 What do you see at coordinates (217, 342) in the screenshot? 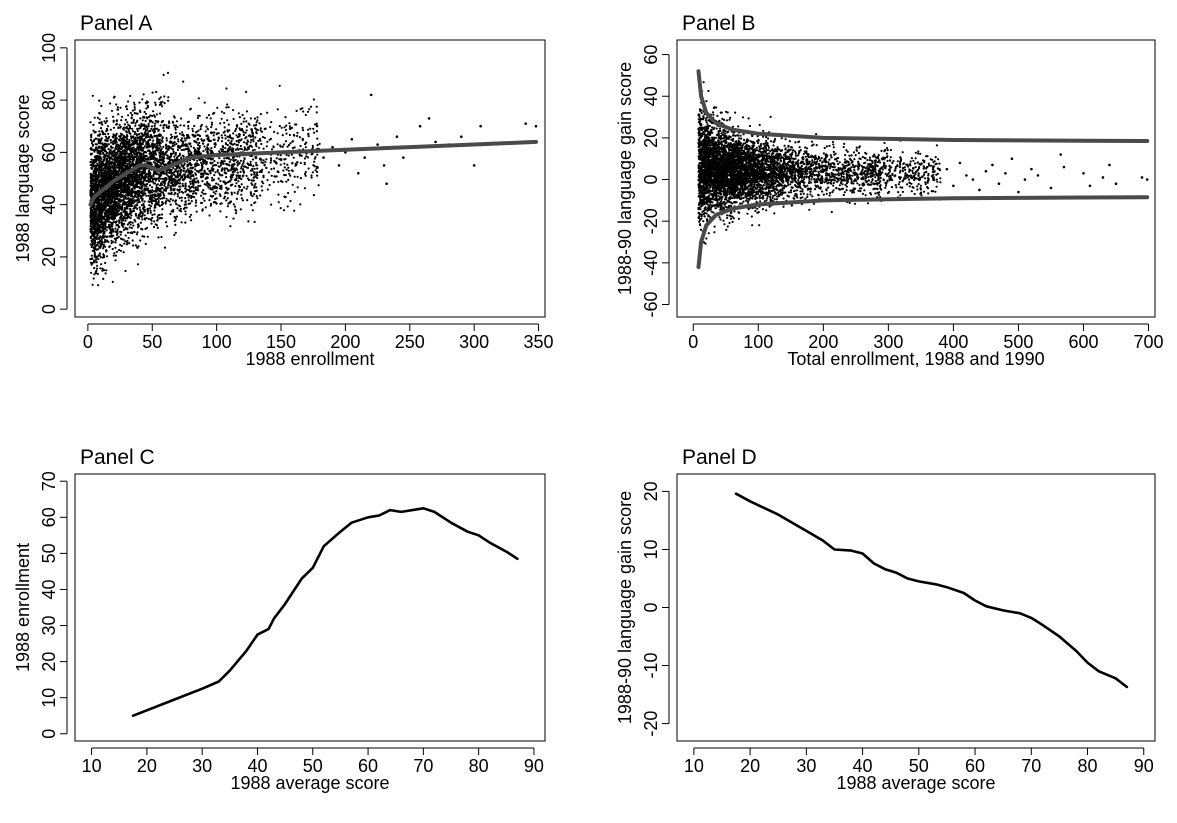
I see `x-tick-label: 100` at bounding box center [217, 342].